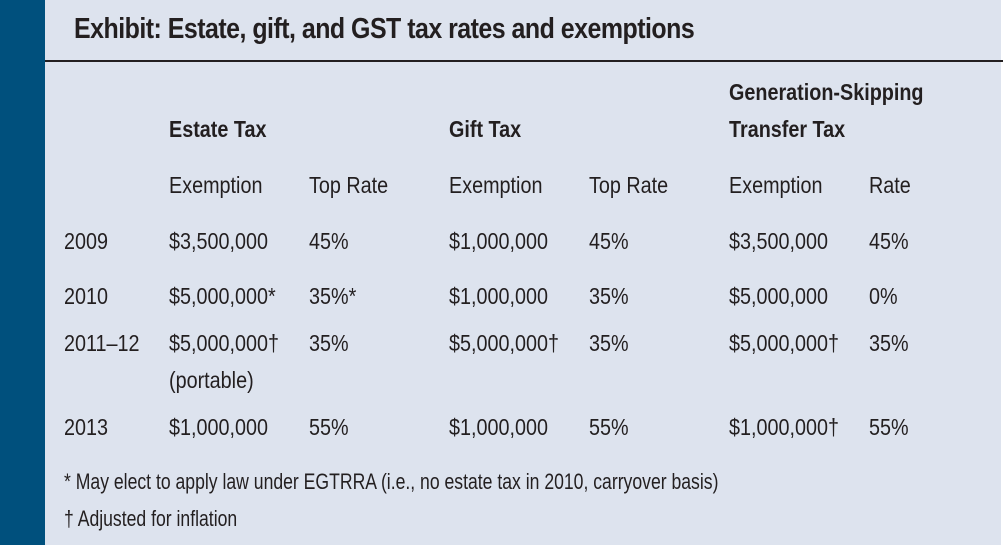  What do you see at coordinates (890, 185) in the screenshot?
I see `subheader-gst-rate: Rate` at bounding box center [890, 185].